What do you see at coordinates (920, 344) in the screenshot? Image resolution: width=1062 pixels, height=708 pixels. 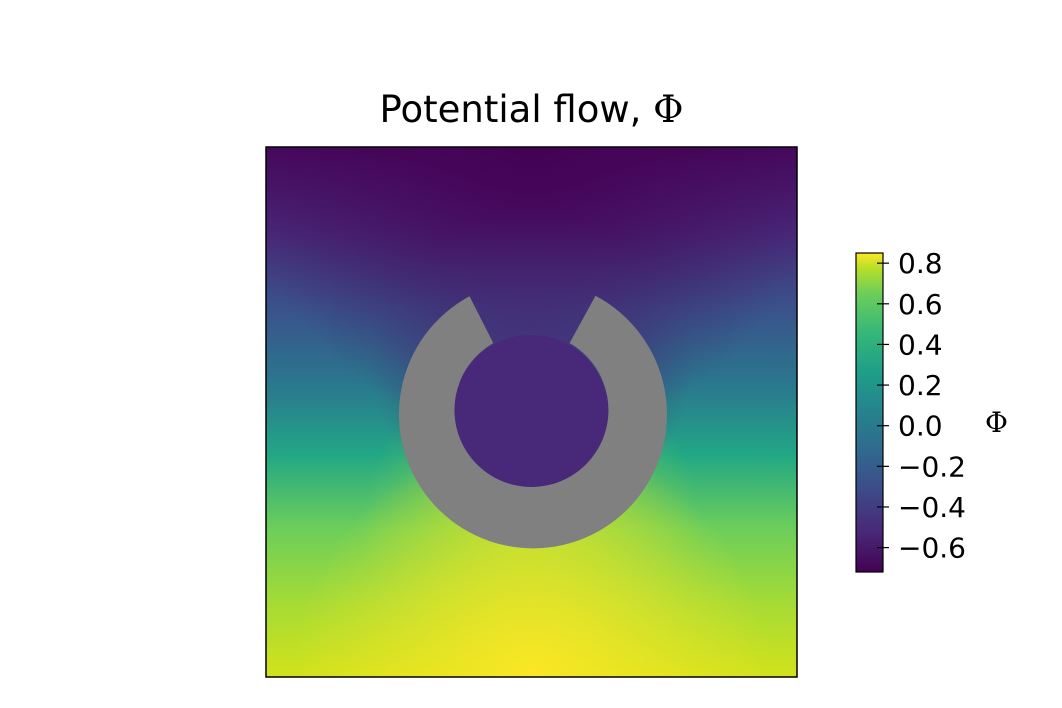 I see `colorbar-tick-label: 0.4` at bounding box center [920, 344].